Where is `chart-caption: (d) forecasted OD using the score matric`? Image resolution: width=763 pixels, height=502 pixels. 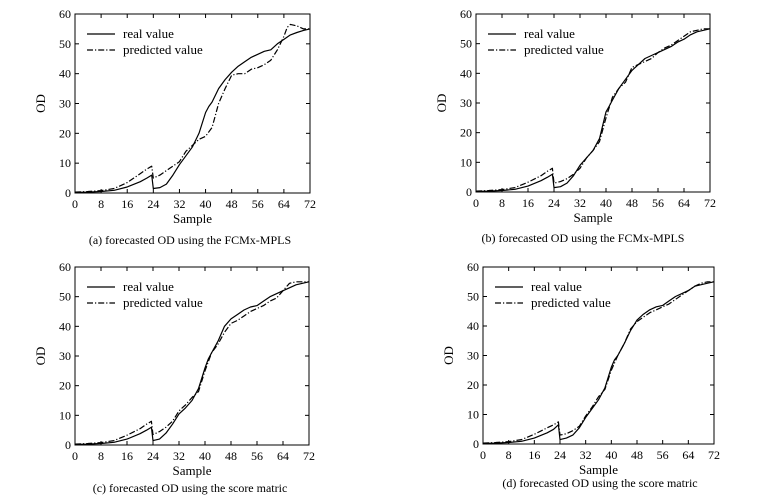
chart-caption: (d) forecasted OD using the score matric is located at coordinates (599, 483).